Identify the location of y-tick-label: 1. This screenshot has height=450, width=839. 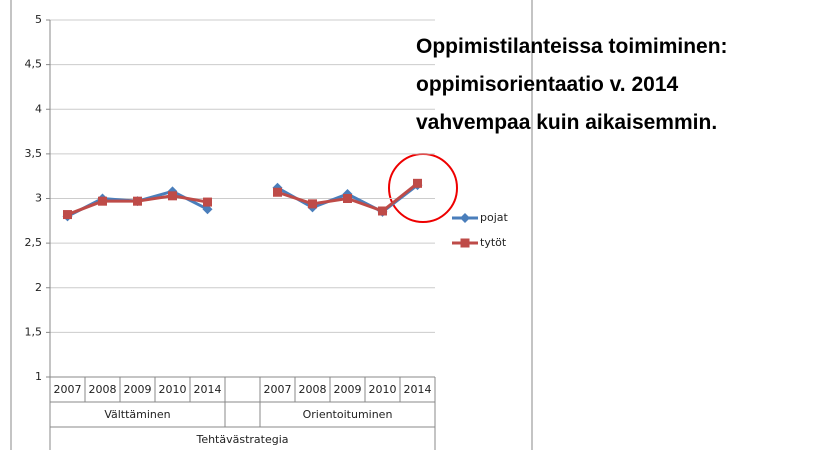
(38, 376).